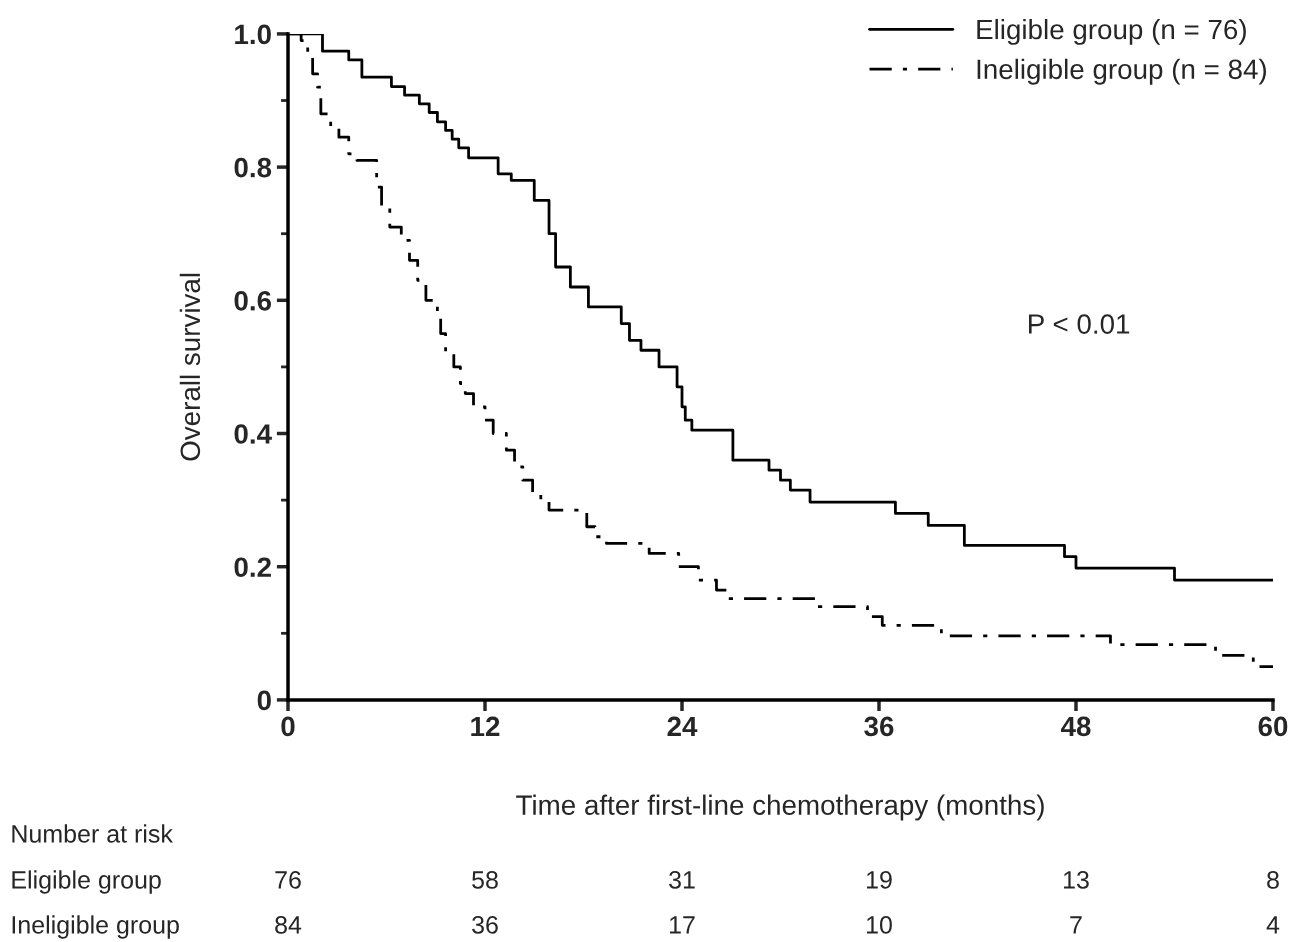  Describe the element at coordinates (682, 925) in the screenshot. I see `text: 17` at that location.